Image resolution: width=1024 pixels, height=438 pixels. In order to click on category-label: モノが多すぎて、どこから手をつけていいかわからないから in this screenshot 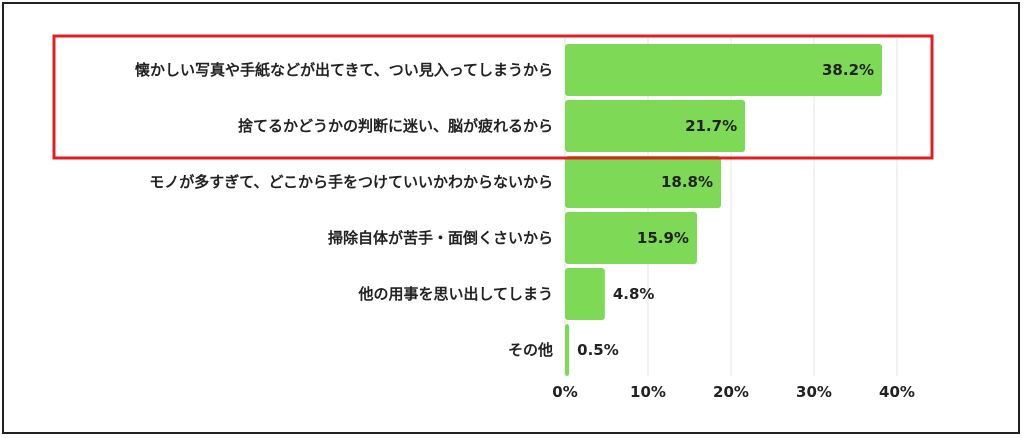, I will do `click(351, 182)`.